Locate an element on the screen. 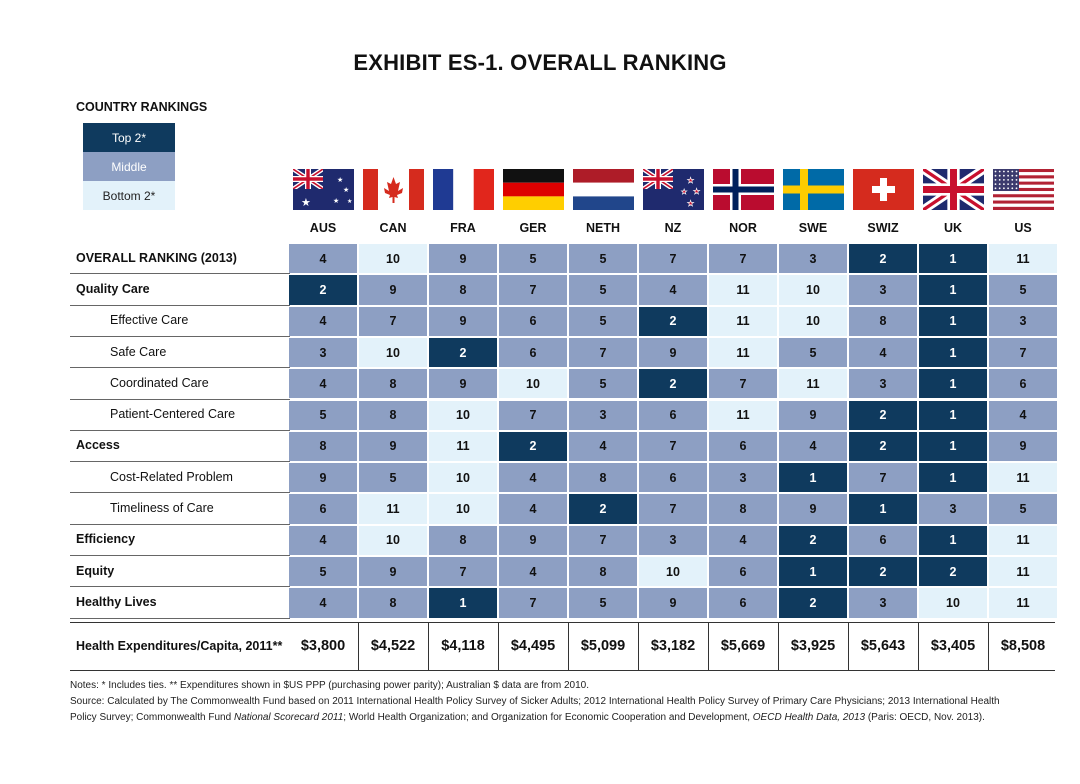  row-label: OVERALL RANKING (2013) is located at coordinates (156, 257).